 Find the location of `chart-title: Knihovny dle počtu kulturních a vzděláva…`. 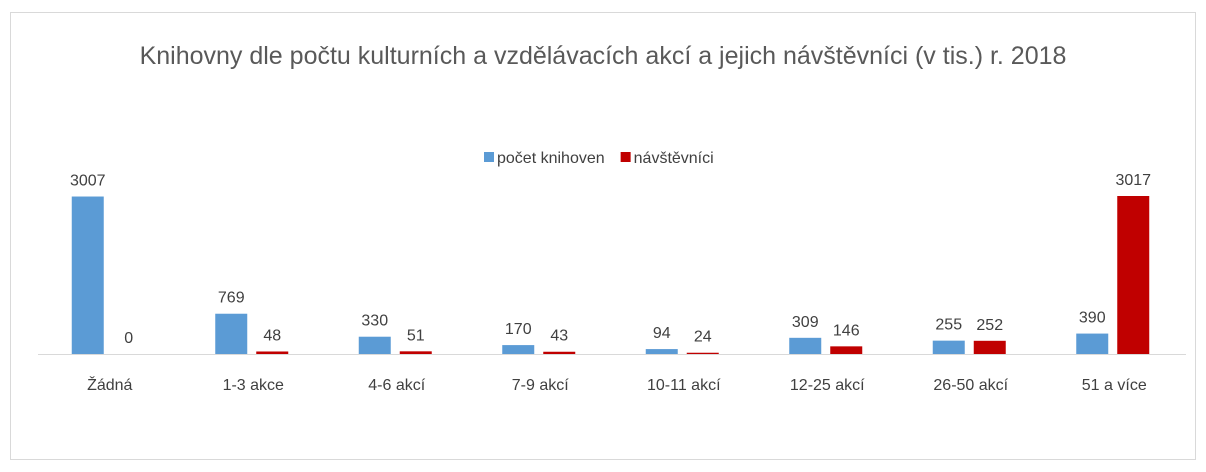

chart-title: Knihovny dle počtu kulturních a vzděláva… is located at coordinates (603, 56).